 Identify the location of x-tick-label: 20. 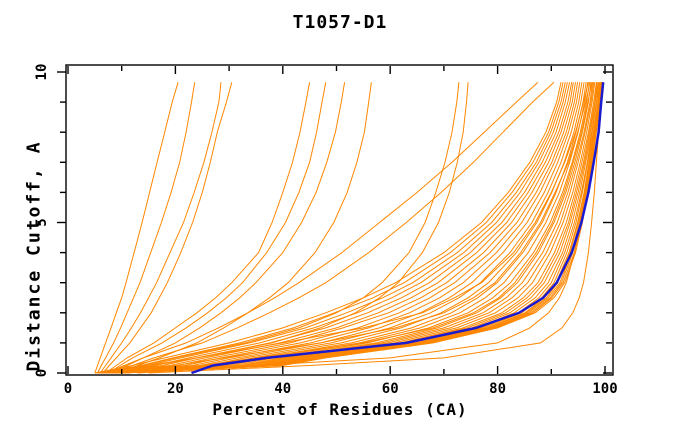
(175, 389).